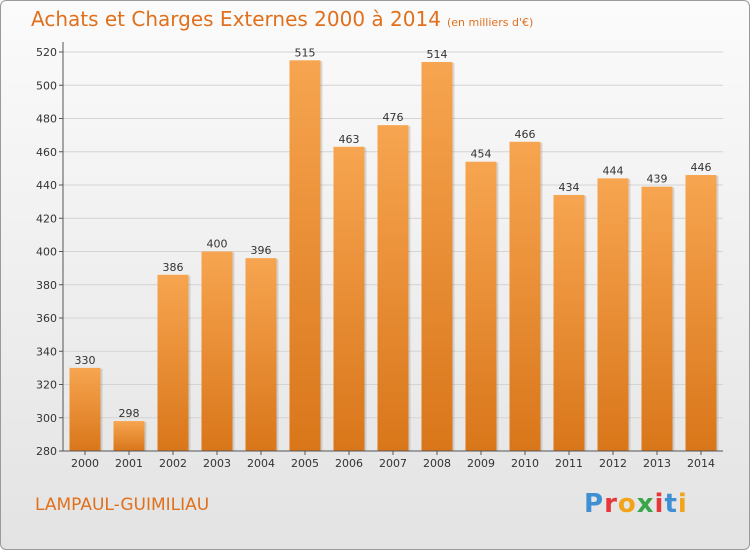 This screenshot has height=550, width=750. Describe the element at coordinates (305, 52) in the screenshot. I see `bar-value-label: 515` at that location.